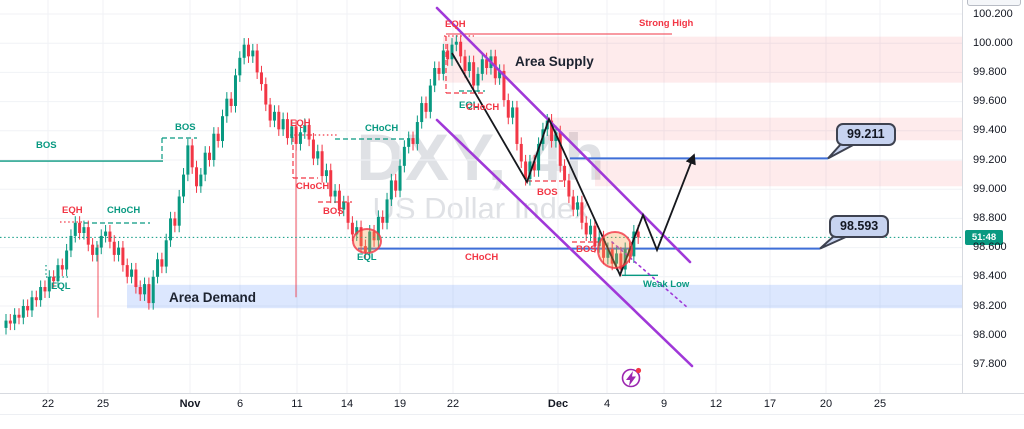  What do you see at coordinates (994, 3) in the screenshot?
I see `clipped-price-label` at bounding box center [994, 3].